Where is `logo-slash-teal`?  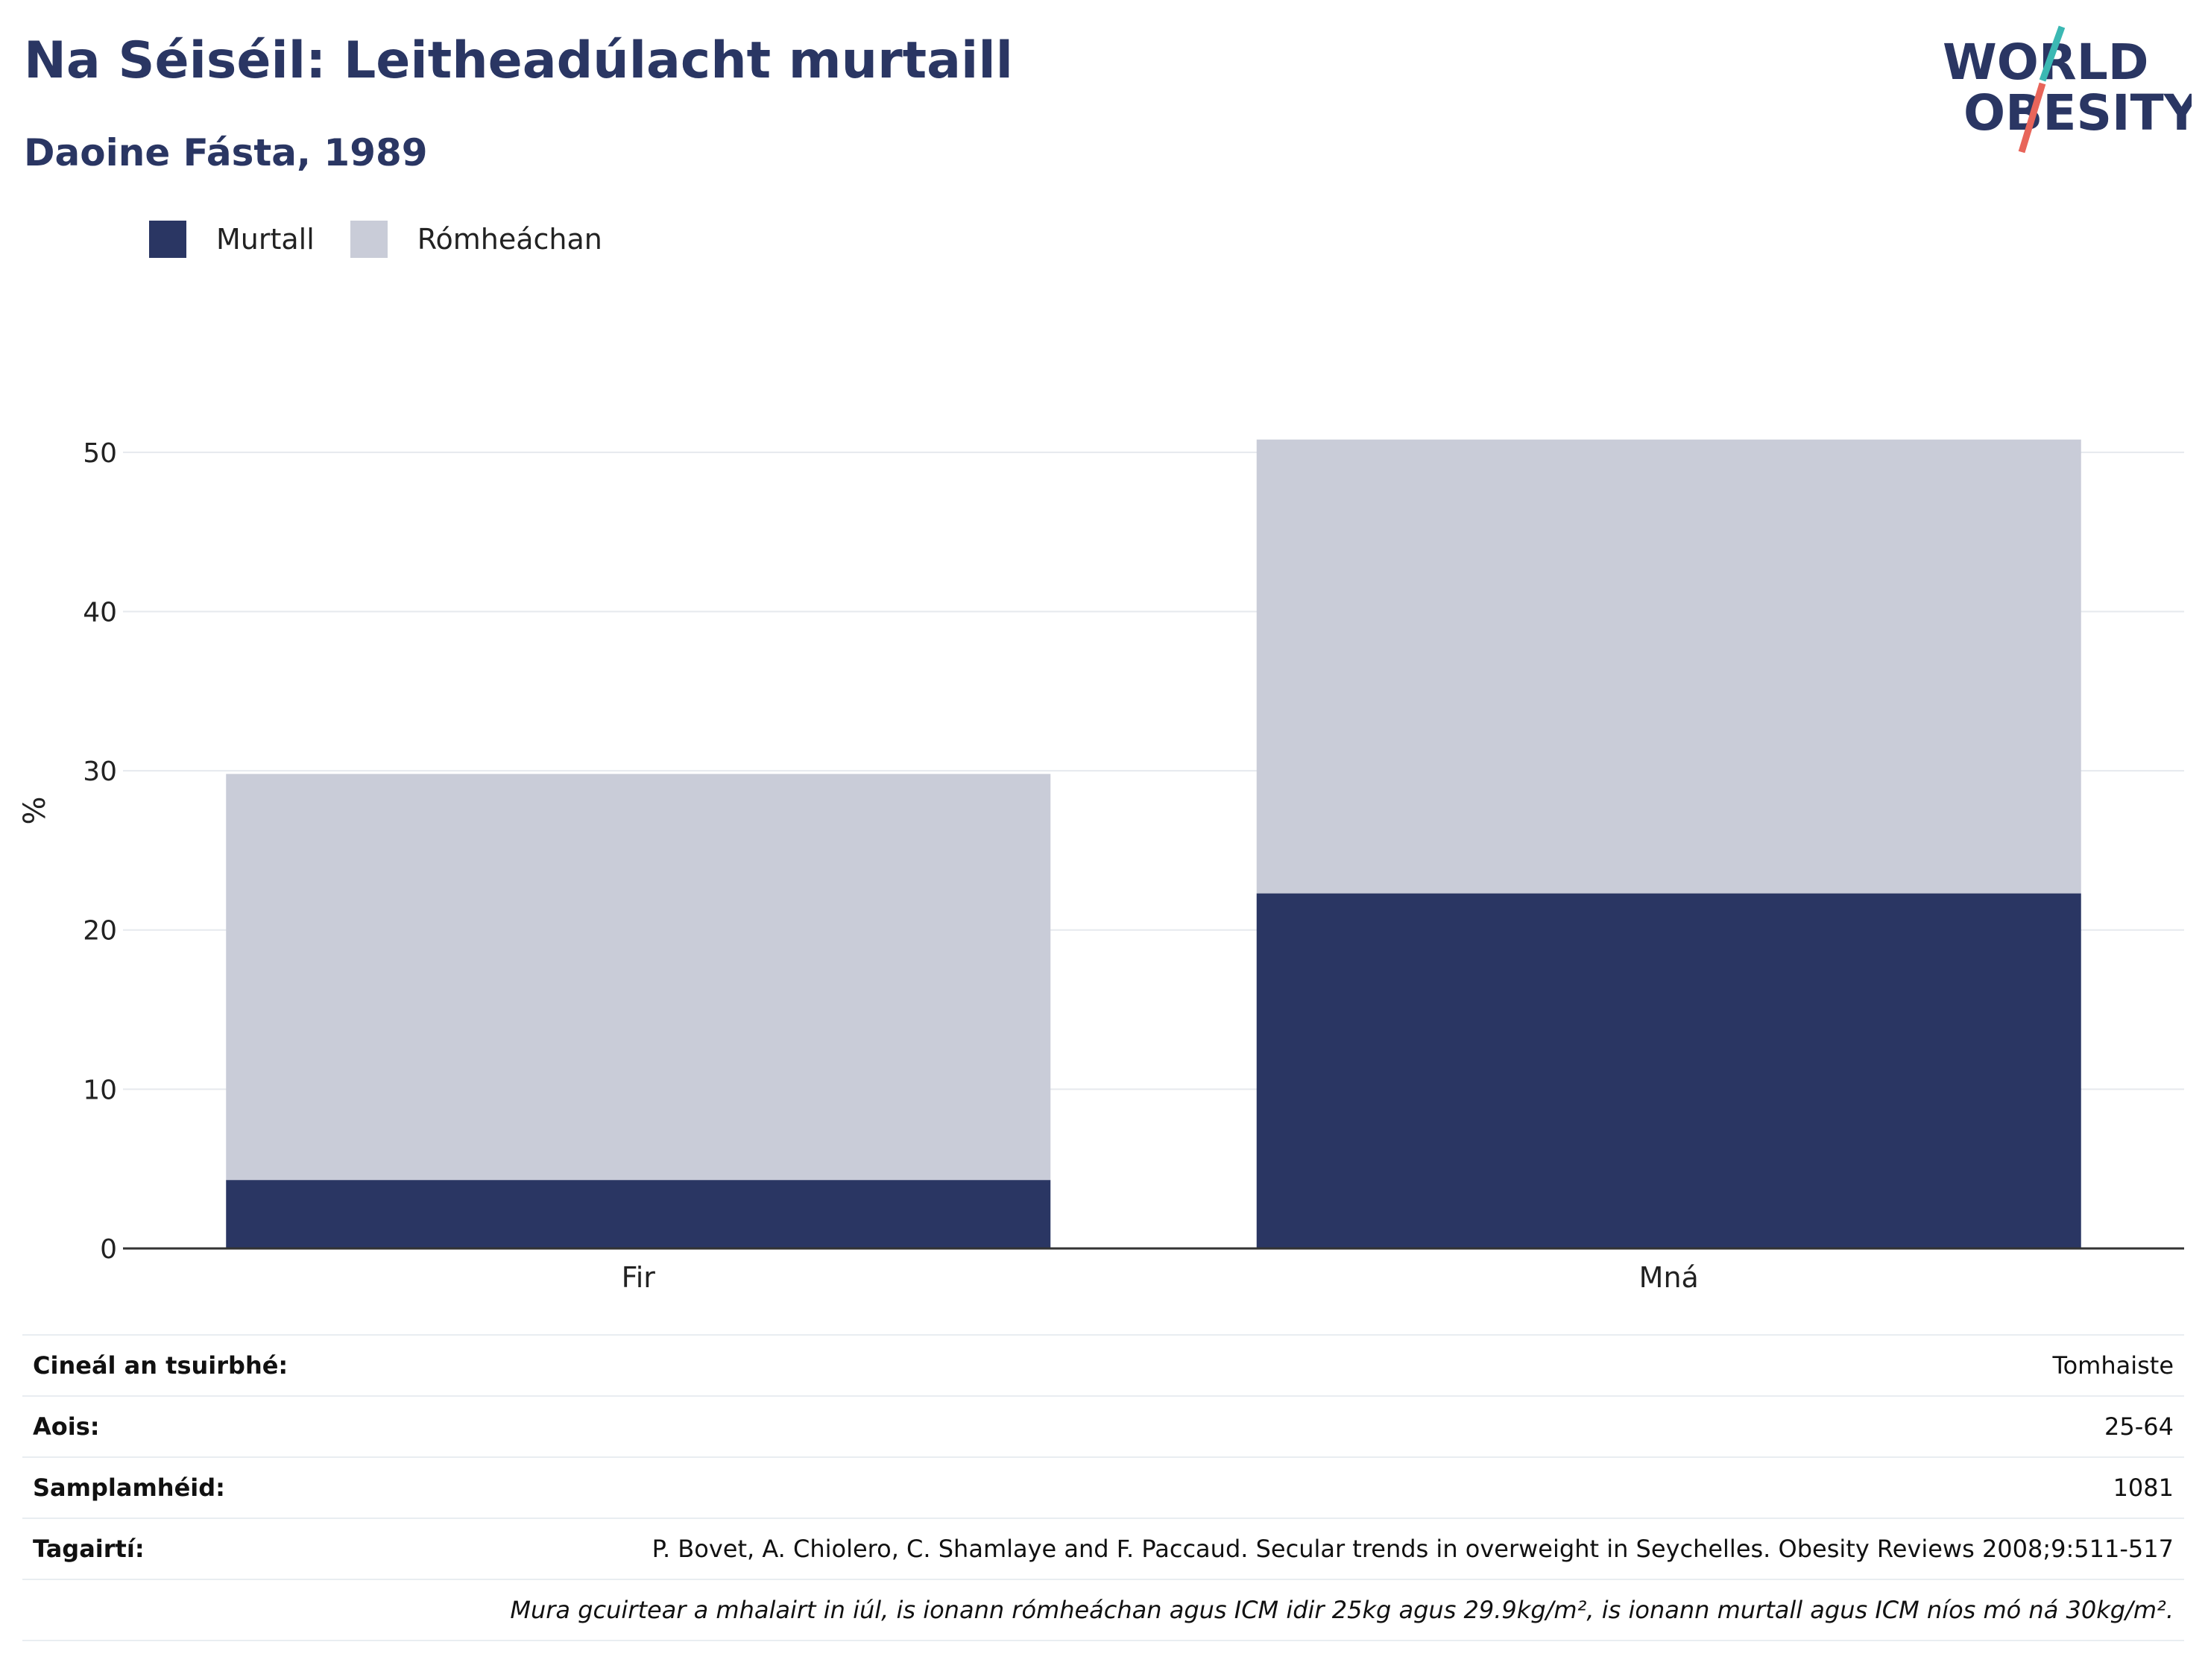 logo-slash-teal is located at coordinates (2052, 53).